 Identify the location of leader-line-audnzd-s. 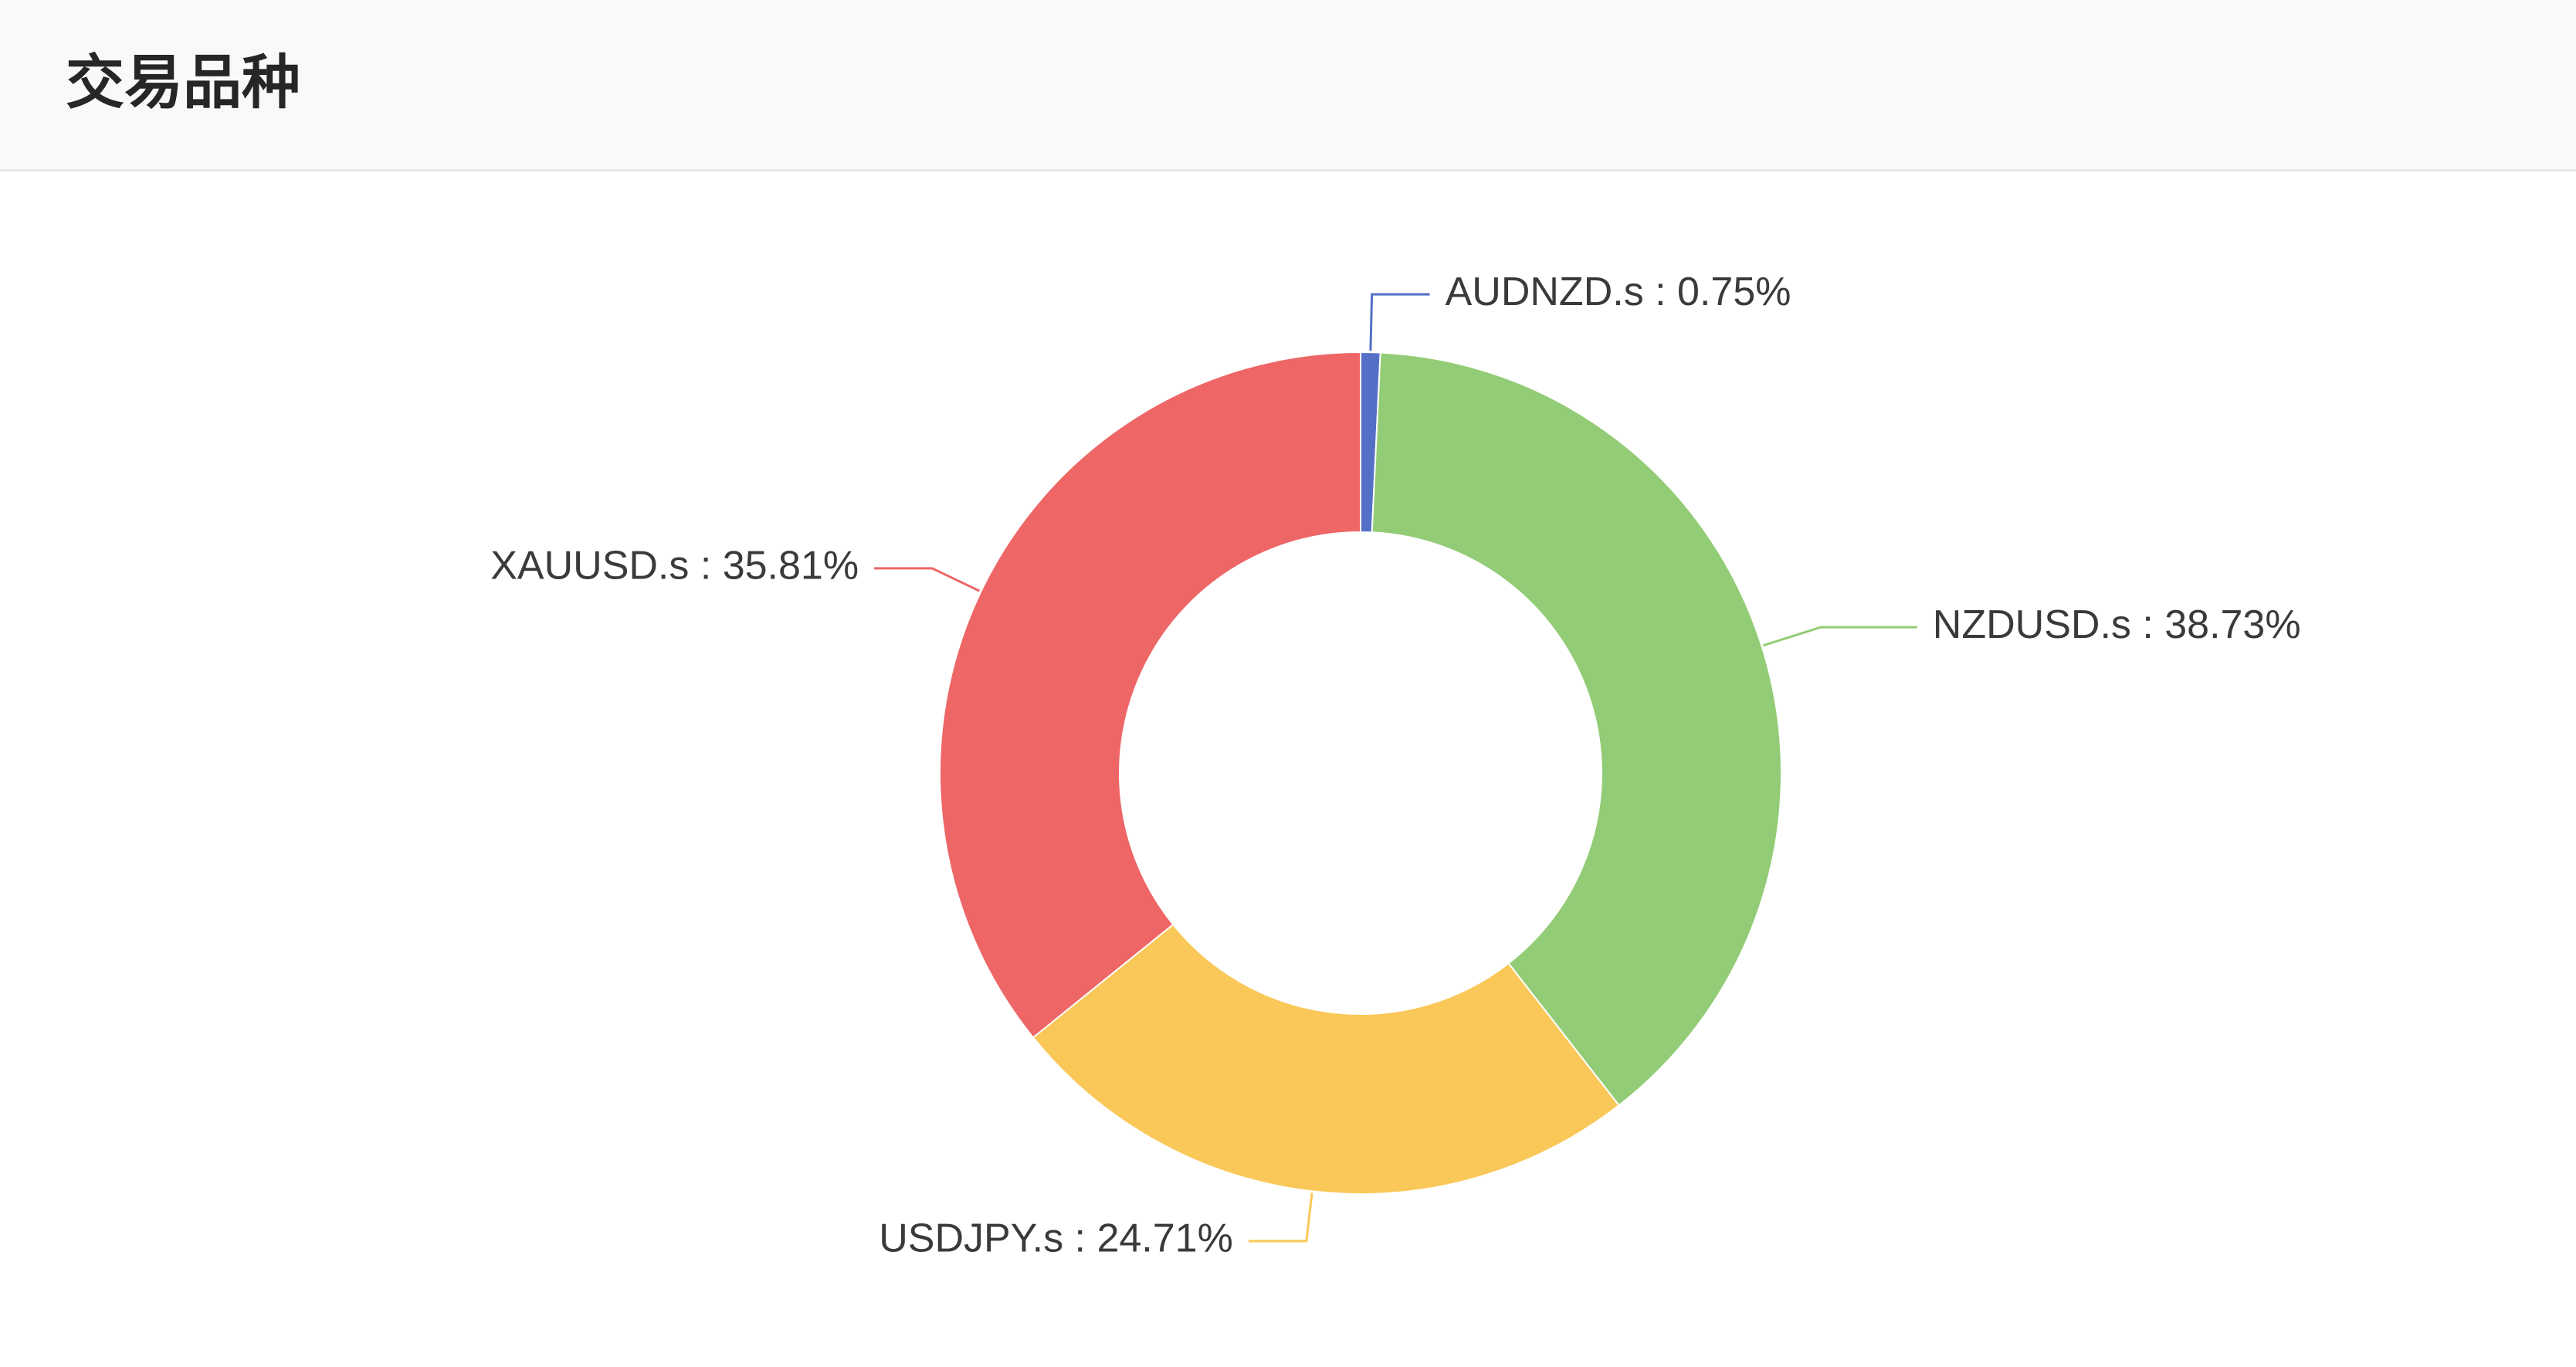
(1399, 322).